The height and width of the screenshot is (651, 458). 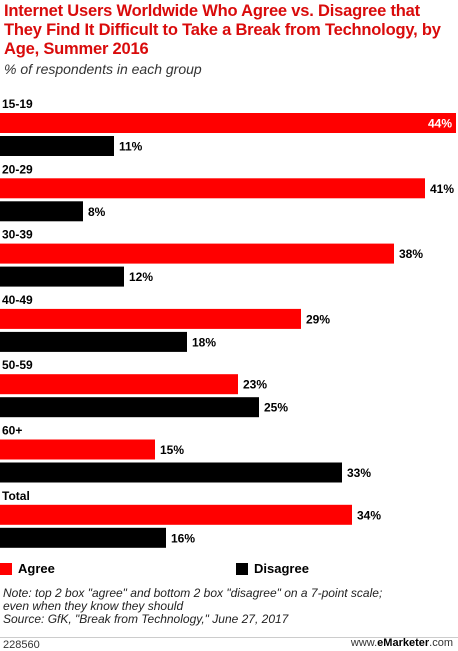 What do you see at coordinates (12, 431) in the screenshot?
I see `category-label: 60+` at bounding box center [12, 431].